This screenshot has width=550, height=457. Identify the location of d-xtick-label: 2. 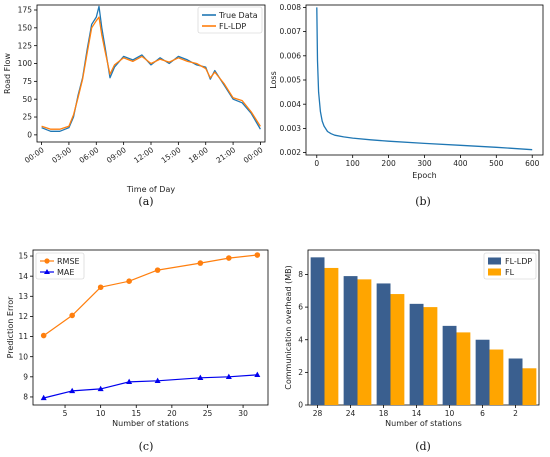
(515, 413).